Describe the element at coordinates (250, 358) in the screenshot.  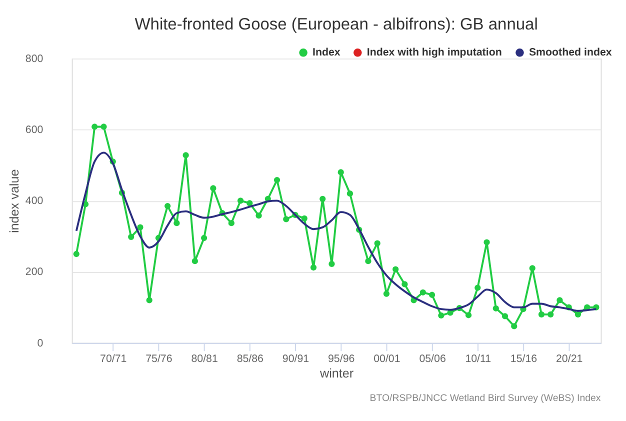
I see `x-tick-label: 85/86` at that location.